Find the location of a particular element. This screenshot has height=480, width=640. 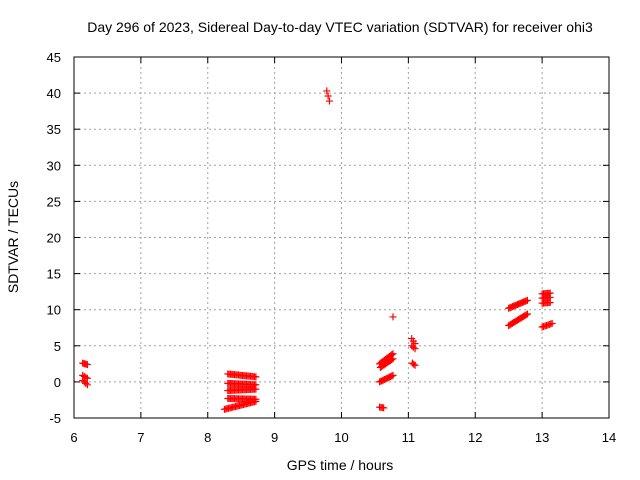

y-tick-label: 10 is located at coordinates (54, 310).